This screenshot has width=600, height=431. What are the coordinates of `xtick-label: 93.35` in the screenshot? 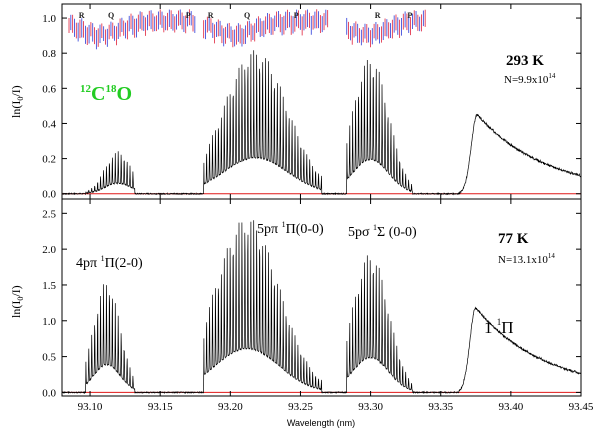 It's located at (440, 407).